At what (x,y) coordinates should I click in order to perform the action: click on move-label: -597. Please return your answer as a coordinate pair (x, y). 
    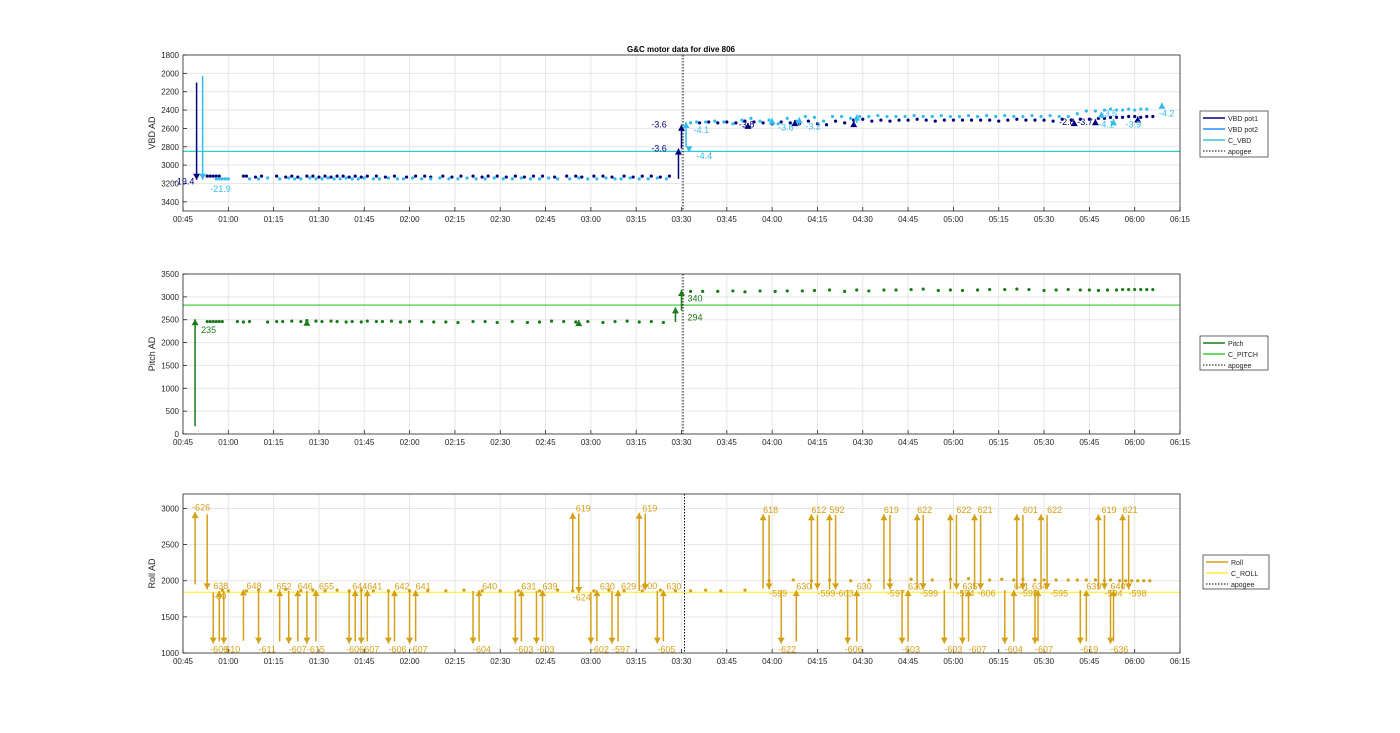
    Looking at the image, I should click on (621, 649).